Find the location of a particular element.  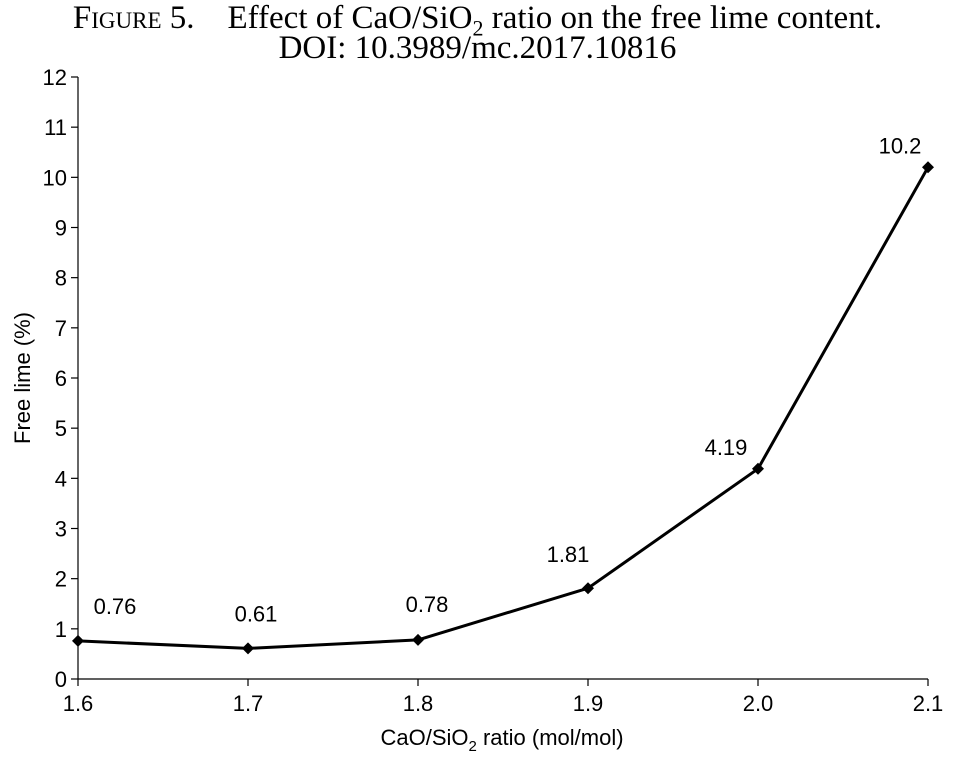

x-tick-label: 2.0 is located at coordinates (758, 703).